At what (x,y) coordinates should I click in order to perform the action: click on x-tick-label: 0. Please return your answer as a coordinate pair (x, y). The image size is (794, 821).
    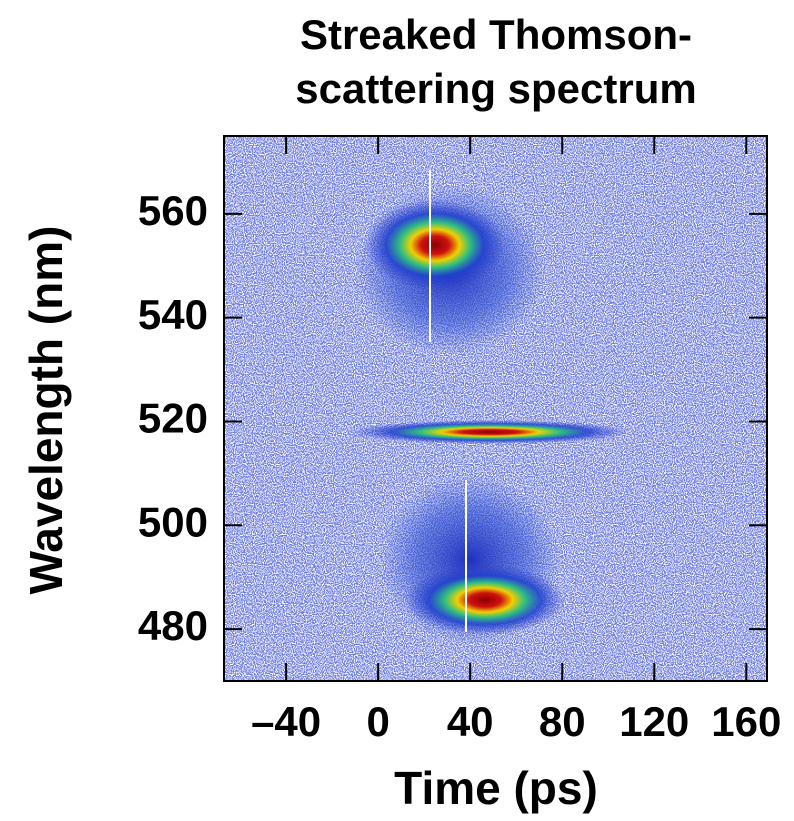
    Looking at the image, I should click on (377, 721).